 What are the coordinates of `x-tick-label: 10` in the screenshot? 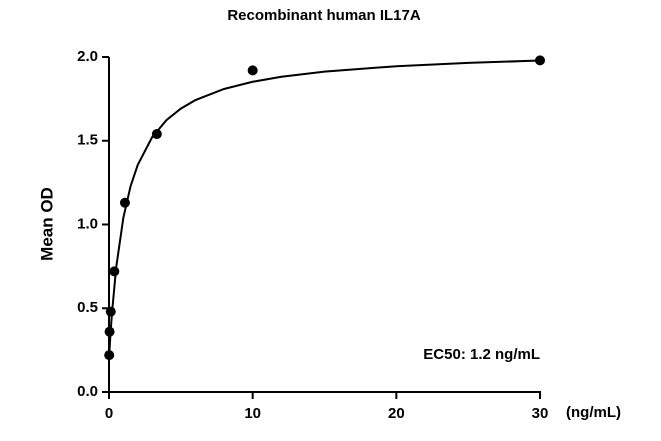 It's located at (252, 413).